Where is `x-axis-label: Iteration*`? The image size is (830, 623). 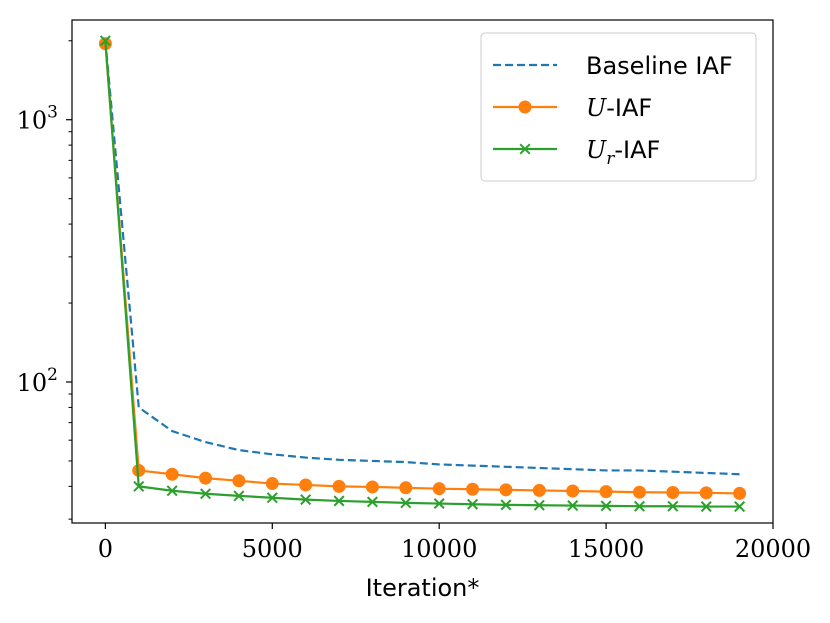
x-axis-label: Iteration* is located at coordinates (423, 588).